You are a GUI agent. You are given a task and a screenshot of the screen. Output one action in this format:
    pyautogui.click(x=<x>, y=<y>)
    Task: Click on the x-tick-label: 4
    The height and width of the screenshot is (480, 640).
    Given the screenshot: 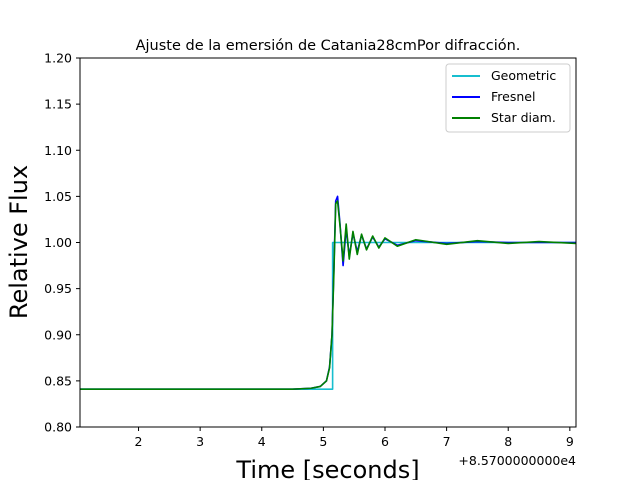 What is the action you would take?
    pyautogui.click(x=262, y=441)
    